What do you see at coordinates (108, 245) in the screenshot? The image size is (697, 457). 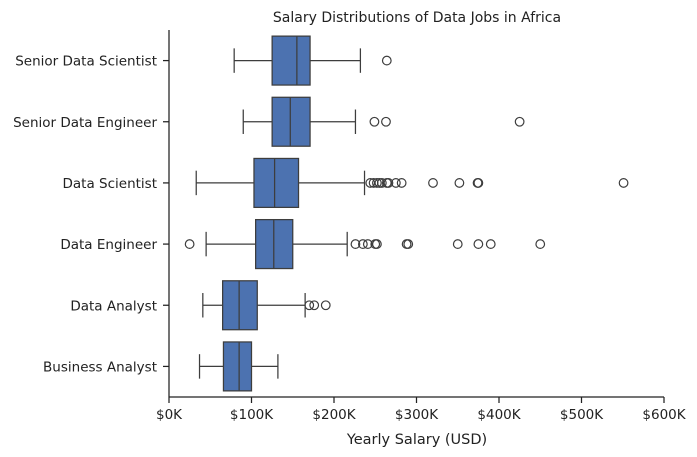 I see `y-tick-label-data-engineer: Data Engineer` at bounding box center [108, 245].